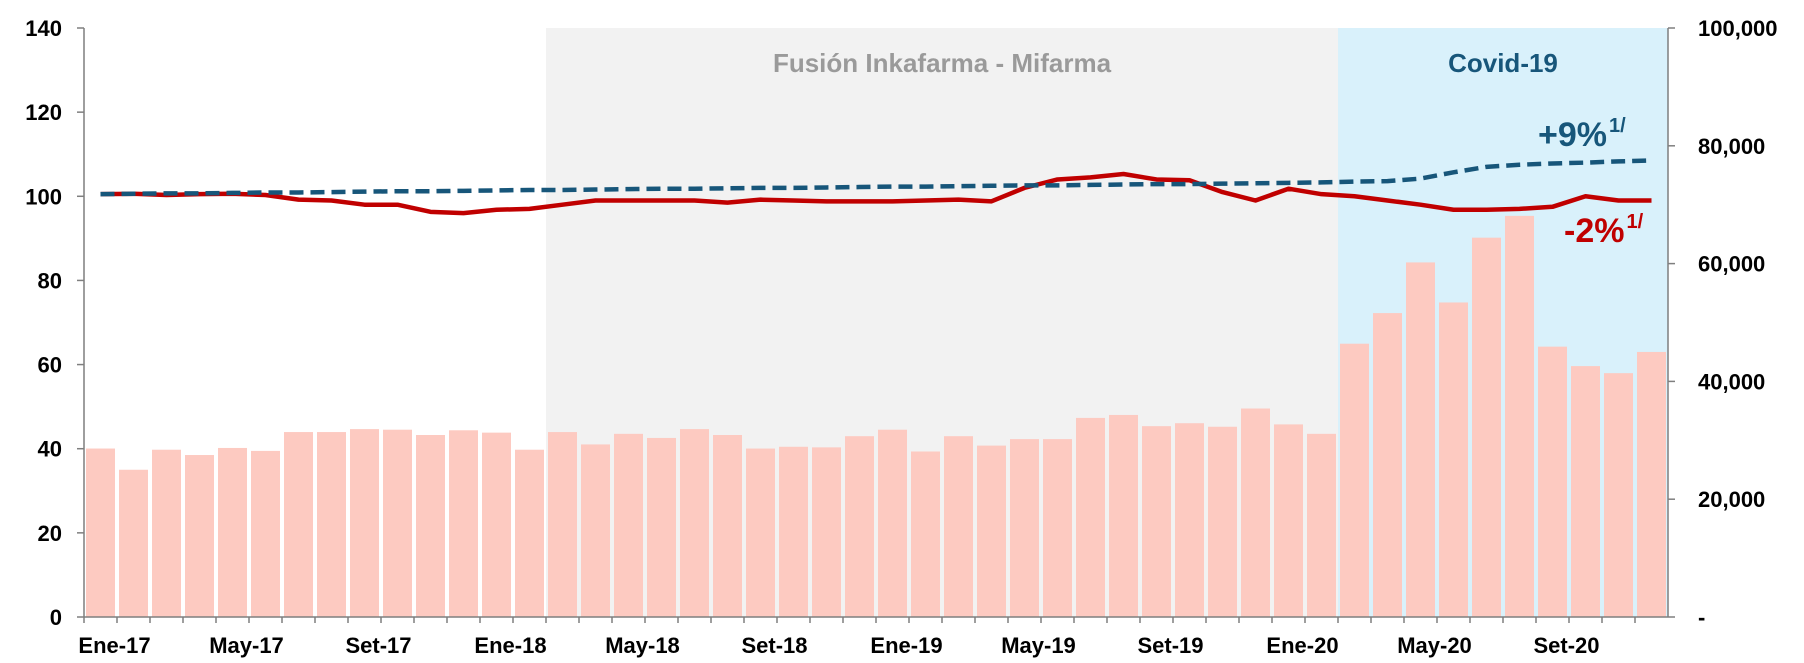 This screenshot has width=1804, height=663. Describe the element at coordinates (50, 280) in the screenshot. I see `y-tick-label: 80` at that location.